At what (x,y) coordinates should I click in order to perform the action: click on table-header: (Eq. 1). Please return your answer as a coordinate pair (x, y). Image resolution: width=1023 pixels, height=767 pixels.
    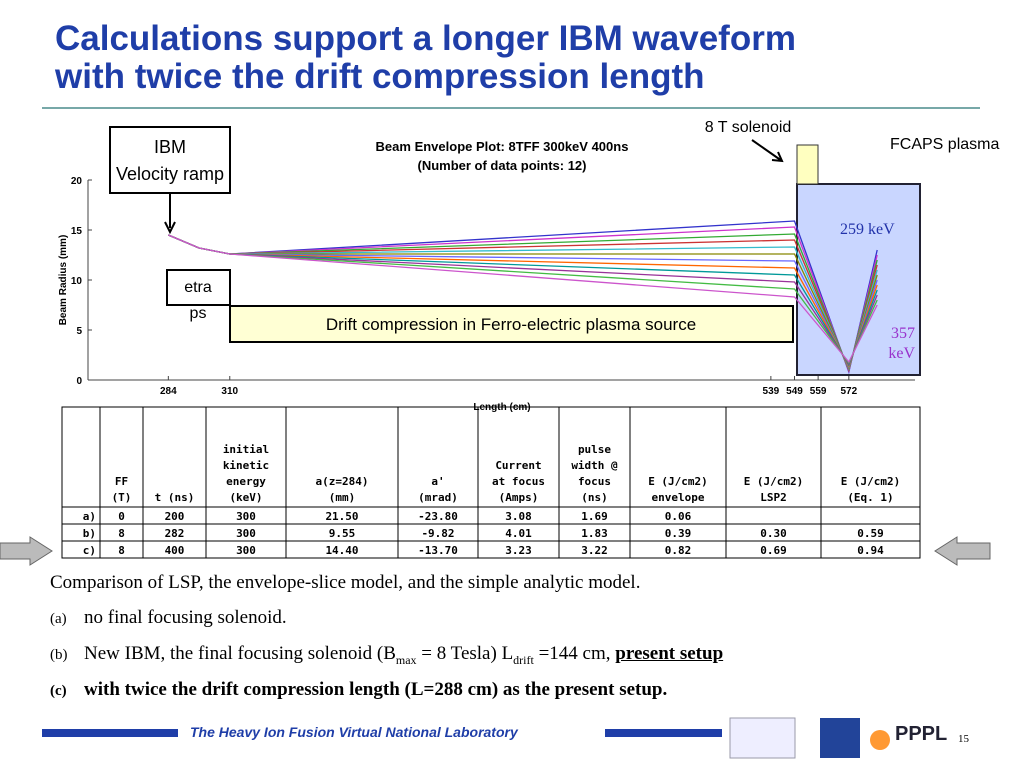
    Looking at the image, I should click on (870, 497).